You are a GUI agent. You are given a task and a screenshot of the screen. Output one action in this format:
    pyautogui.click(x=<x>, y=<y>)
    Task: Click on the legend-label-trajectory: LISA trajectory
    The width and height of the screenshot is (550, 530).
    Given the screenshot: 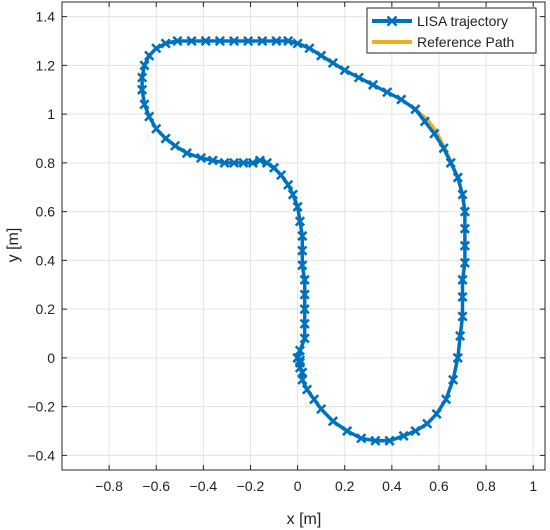 What is the action you would take?
    pyautogui.click(x=462, y=21)
    